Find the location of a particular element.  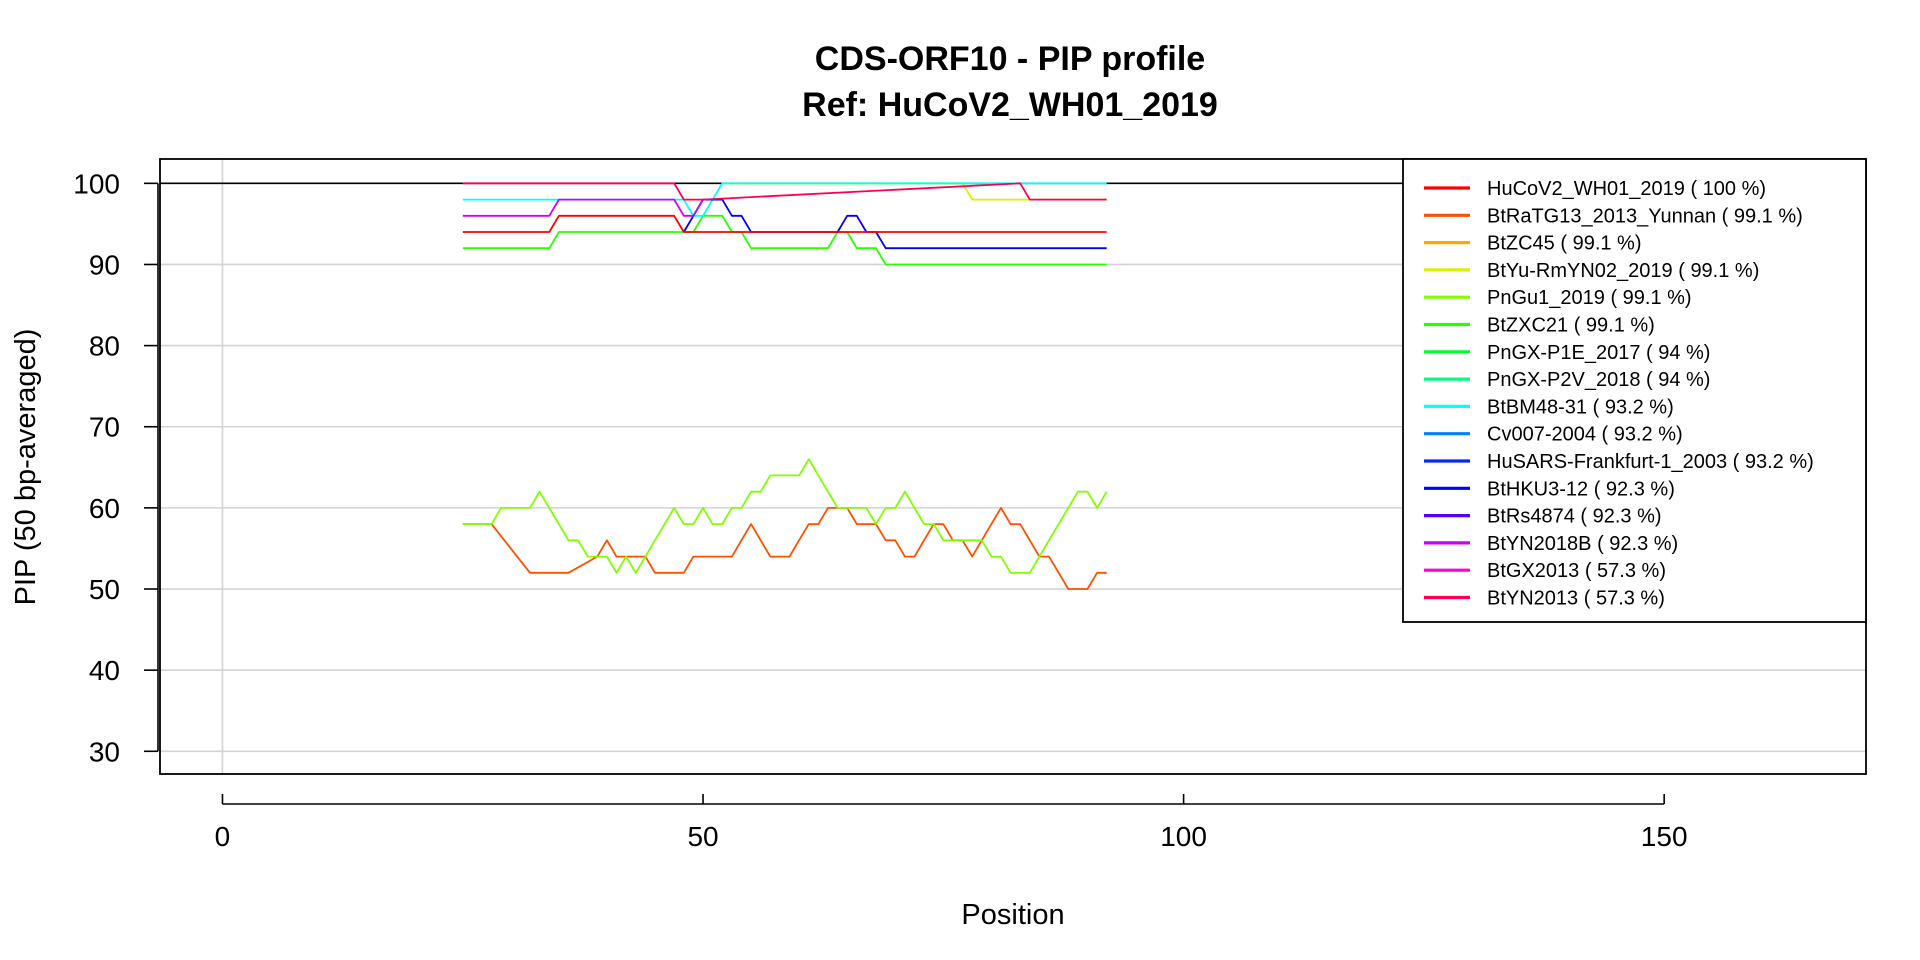

legend-label-10: HuSARS-Frankfurt-1_2003 ( 93.2 %) is located at coordinates (1650, 462).